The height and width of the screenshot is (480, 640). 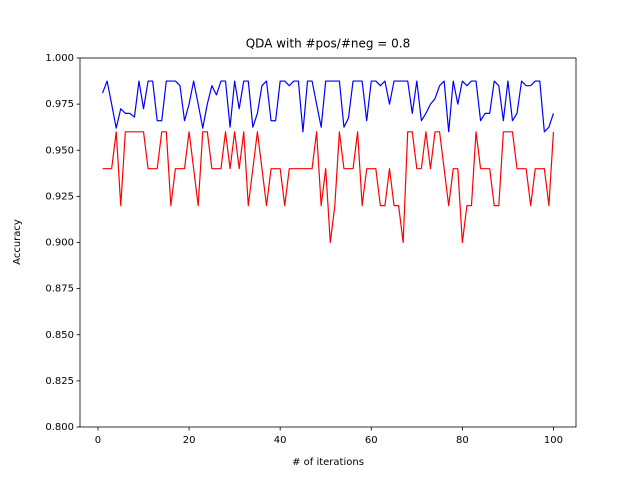 What do you see at coordinates (59, 427) in the screenshot?
I see `y-tick-label: 0.800` at bounding box center [59, 427].